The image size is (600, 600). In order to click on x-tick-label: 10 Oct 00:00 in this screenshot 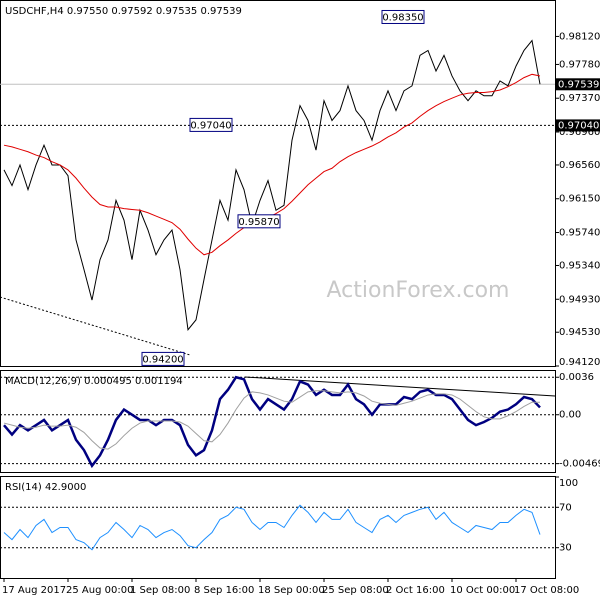, I will do `click(482, 590)`.